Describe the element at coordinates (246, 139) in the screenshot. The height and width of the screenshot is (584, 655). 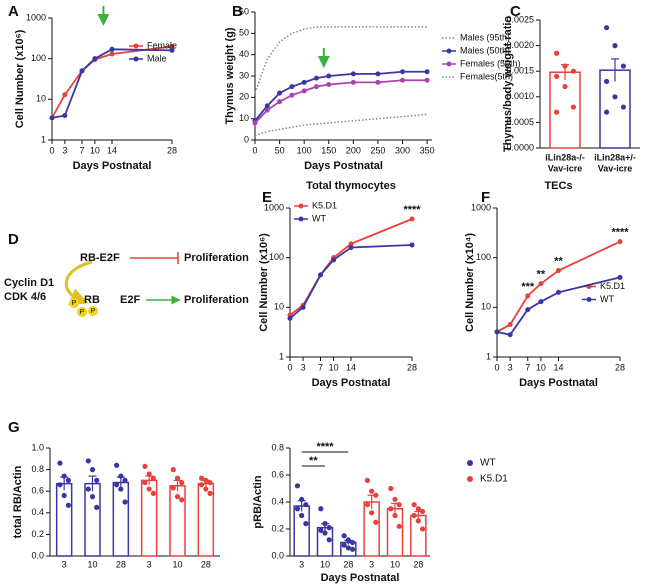
I see `y-tick-label: 0` at that location.